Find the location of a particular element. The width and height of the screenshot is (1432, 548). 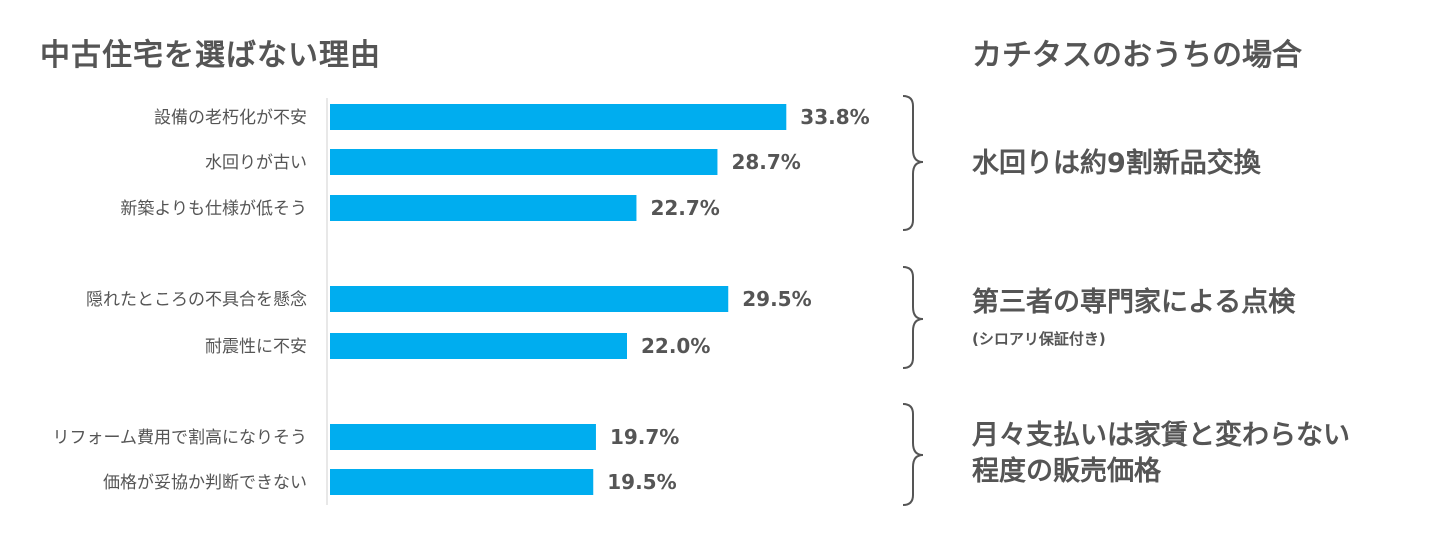

category-label: 隠れたところの不具合を懸念 is located at coordinates (196, 299).